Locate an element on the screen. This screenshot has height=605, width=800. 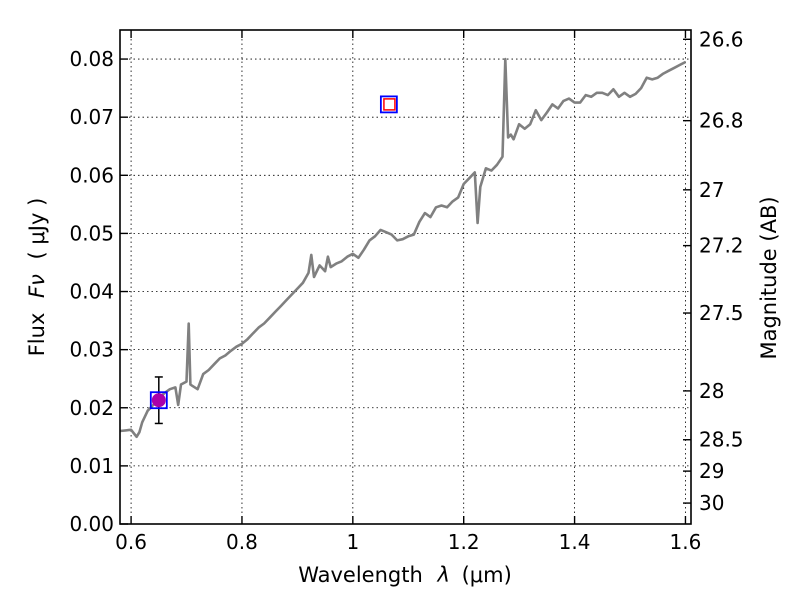
x-tick-label: 0.6 is located at coordinates (131, 542).